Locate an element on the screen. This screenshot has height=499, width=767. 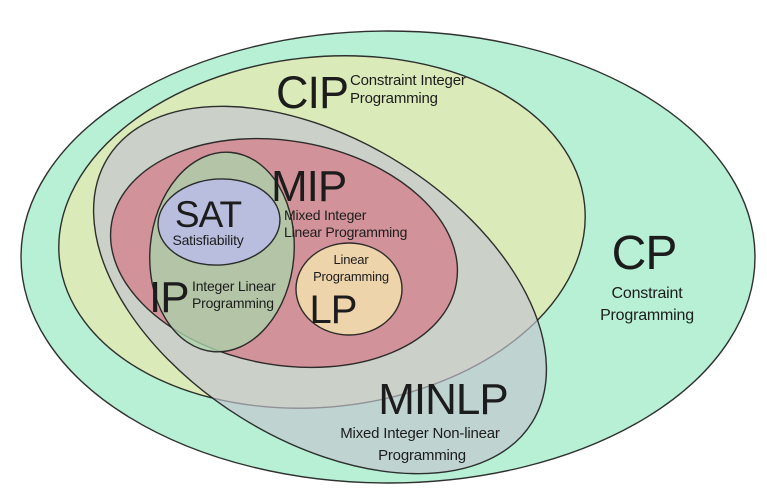
mip-abbr-label: MIP is located at coordinates (308, 186).